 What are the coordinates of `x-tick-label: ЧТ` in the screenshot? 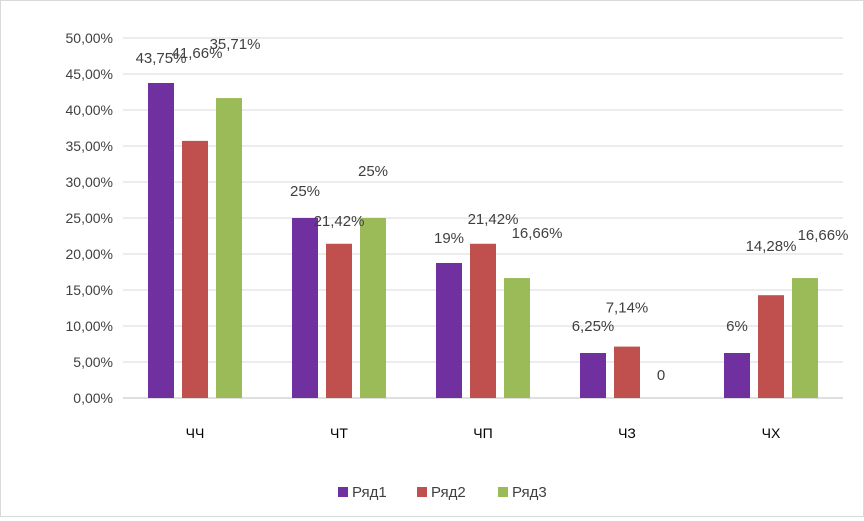 It's located at (339, 433).